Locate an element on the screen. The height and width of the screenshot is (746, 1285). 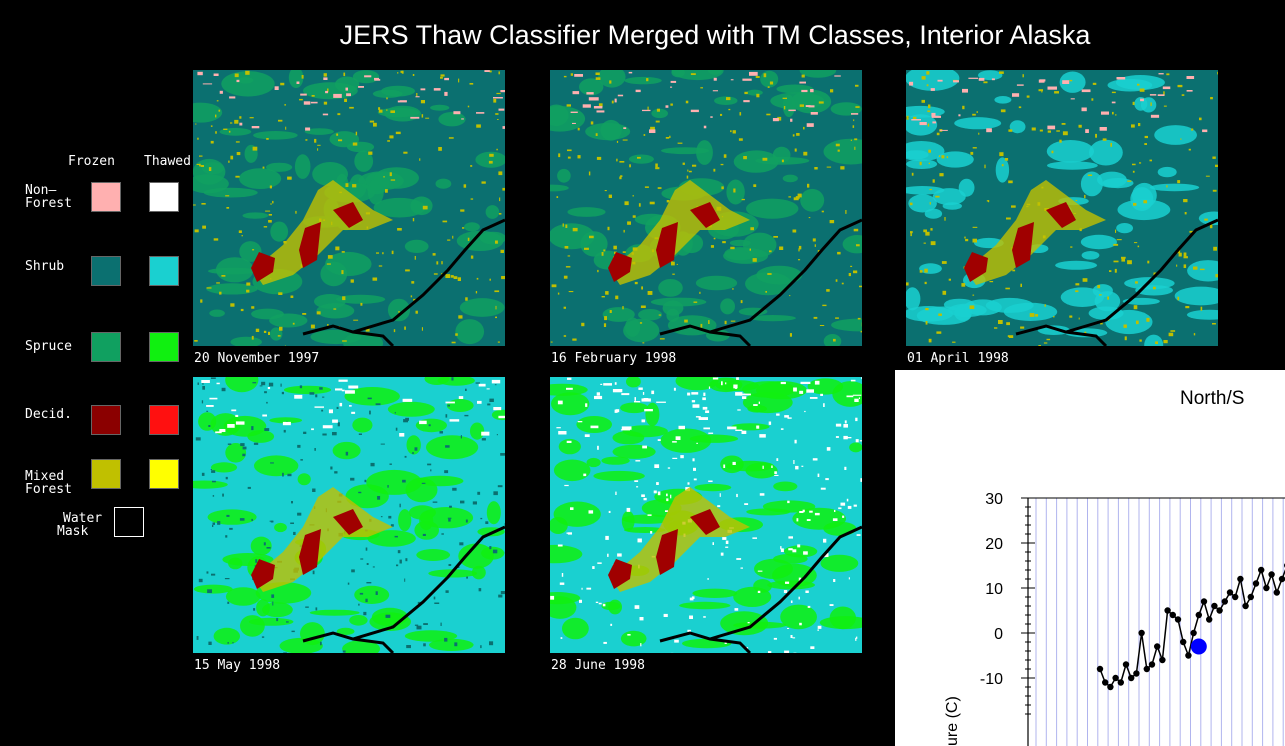
map-date-caption: 01 April 1998 is located at coordinates (958, 358).